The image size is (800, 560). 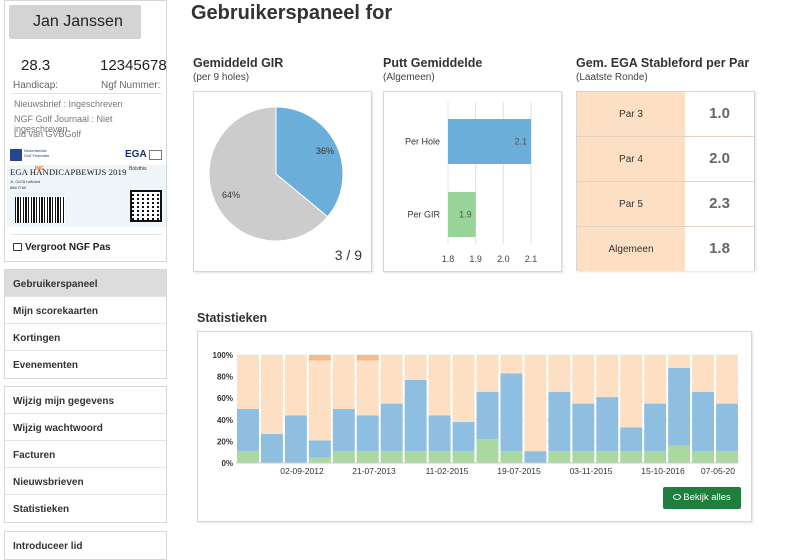 What do you see at coordinates (39, 169) in the screenshot?
I see `ing-logo: ING` at bounding box center [39, 169].